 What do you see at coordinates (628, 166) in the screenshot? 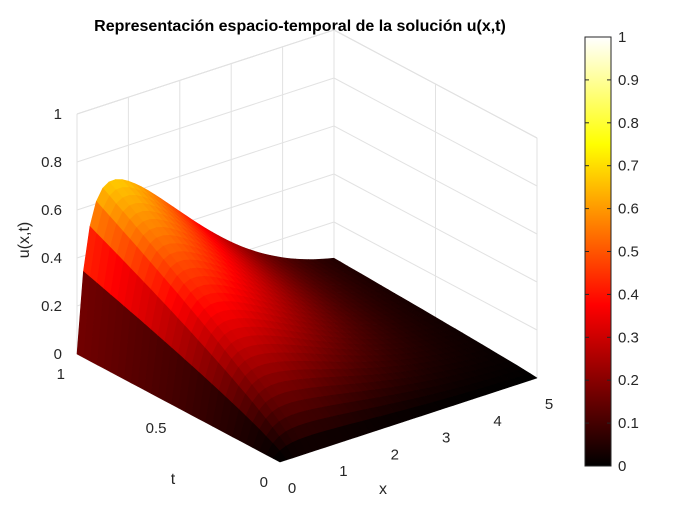
I see `colorbar-tick-label: 0.7` at bounding box center [628, 166].